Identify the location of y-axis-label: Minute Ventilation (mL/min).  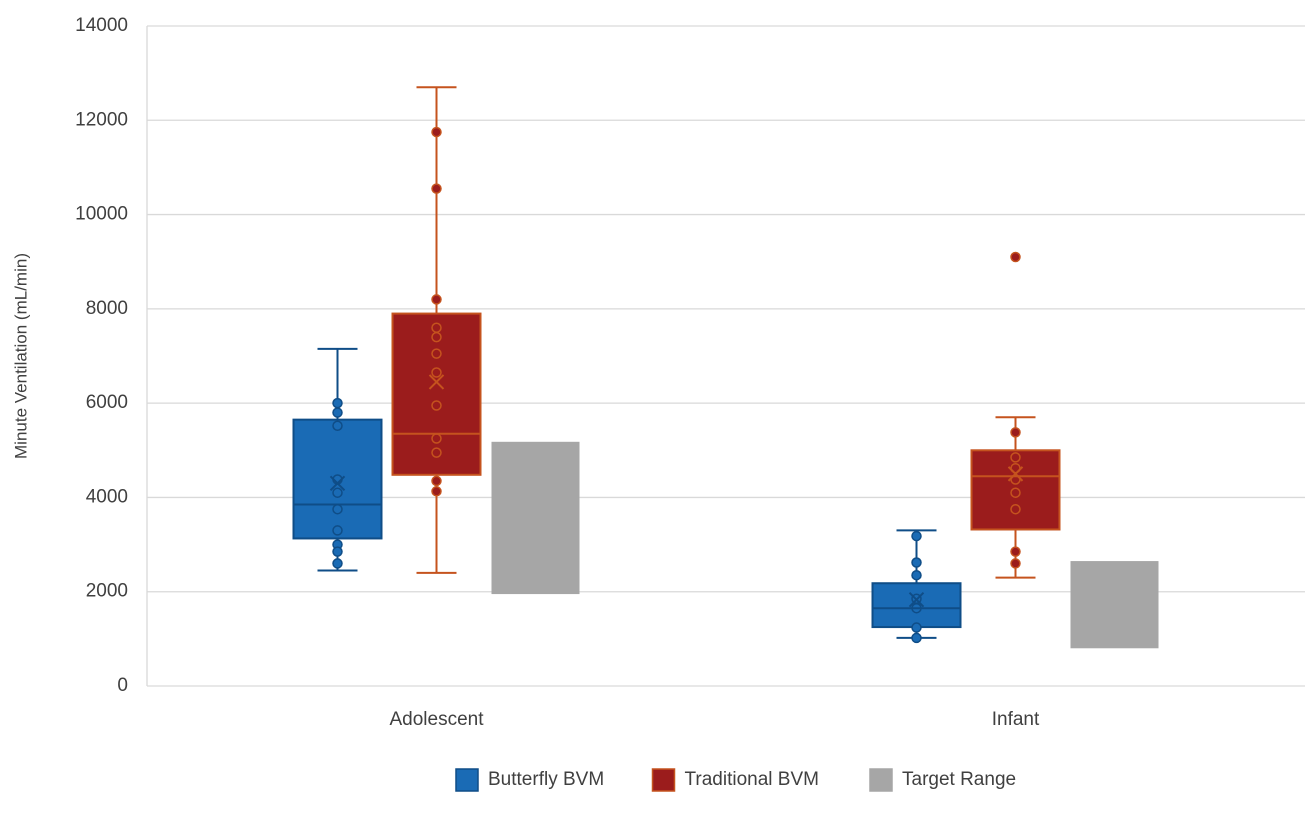
(20, 356).